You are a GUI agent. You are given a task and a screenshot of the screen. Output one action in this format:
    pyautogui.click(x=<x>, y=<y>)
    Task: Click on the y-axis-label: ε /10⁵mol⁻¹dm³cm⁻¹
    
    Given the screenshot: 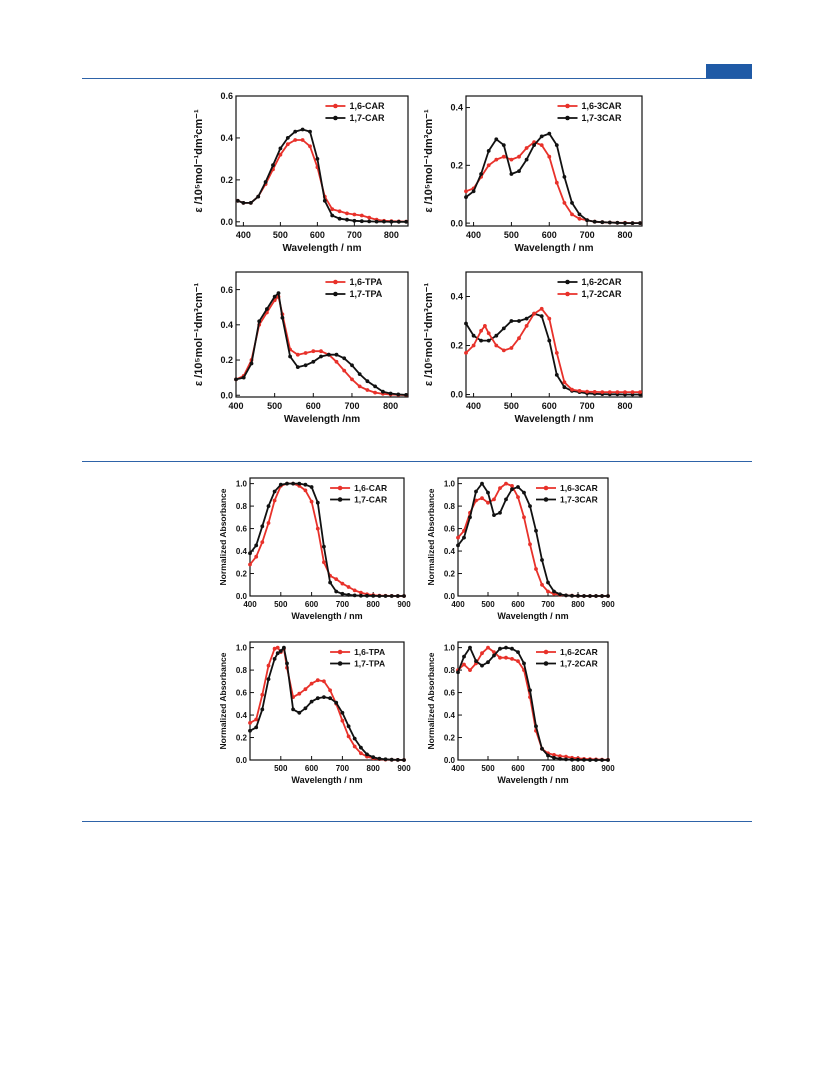 What is the action you would take?
    pyautogui.click(x=199, y=161)
    